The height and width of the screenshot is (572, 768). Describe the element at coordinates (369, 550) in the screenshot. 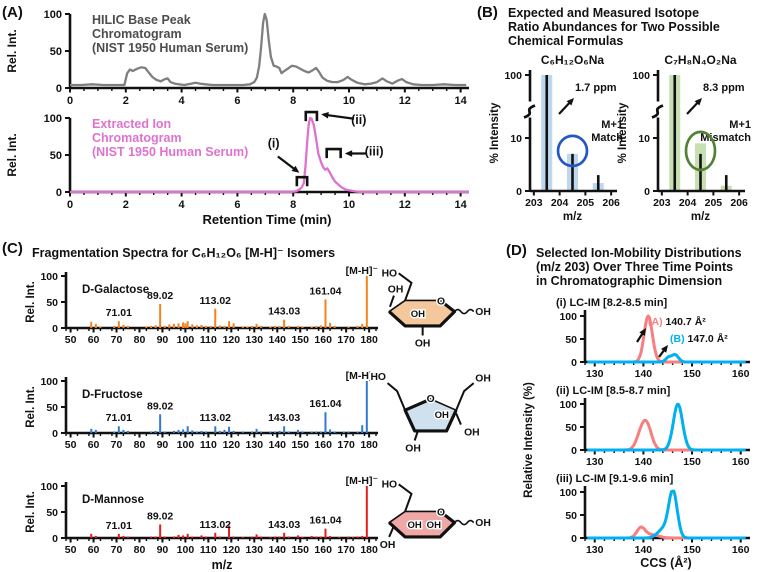

I see `x-tick-label: 180` at that location.